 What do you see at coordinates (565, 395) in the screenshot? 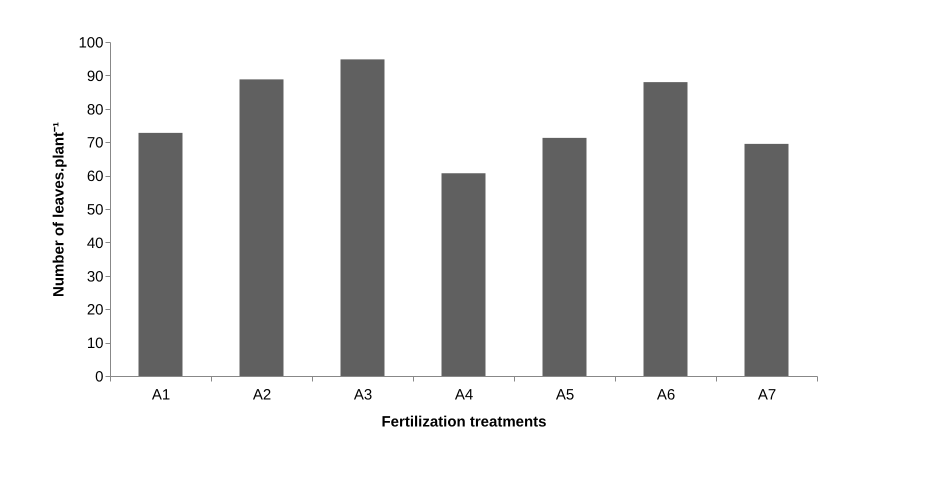
I see `x-tick-label: A5` at bounding box center [565, 395].